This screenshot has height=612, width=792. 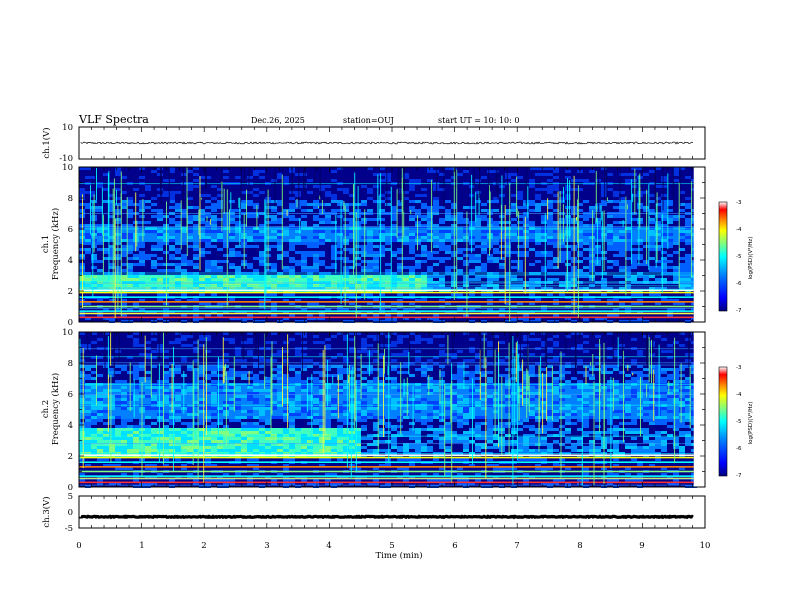 I want to click on ch1-cbar-tick-m3: -3, so click(x=739, y=203).